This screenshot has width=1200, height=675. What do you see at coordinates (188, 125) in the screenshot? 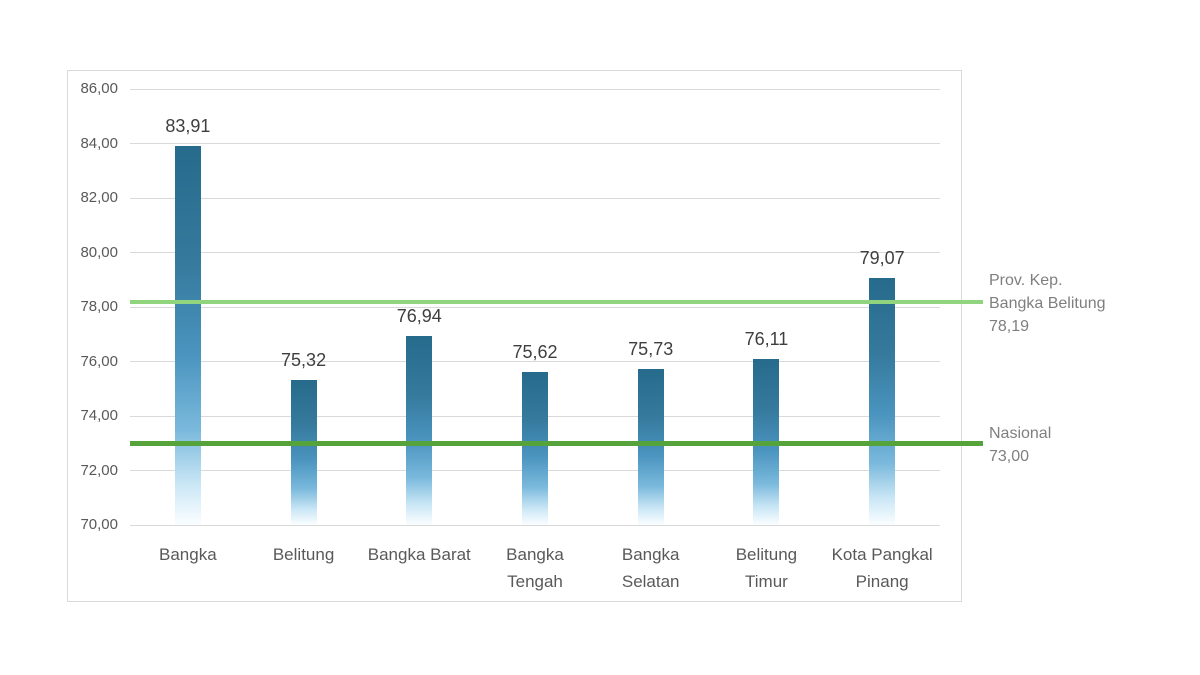
I see `bar-value-label-bangka: 83,91` at bounding box center [188, 125].